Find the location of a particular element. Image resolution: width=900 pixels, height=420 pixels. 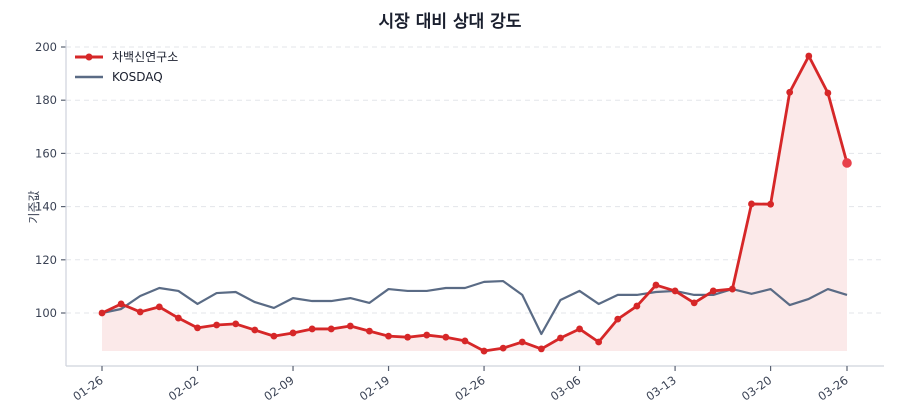

legend-item-chabaek: 차백신연구소 is located at coordinates (126, 57).